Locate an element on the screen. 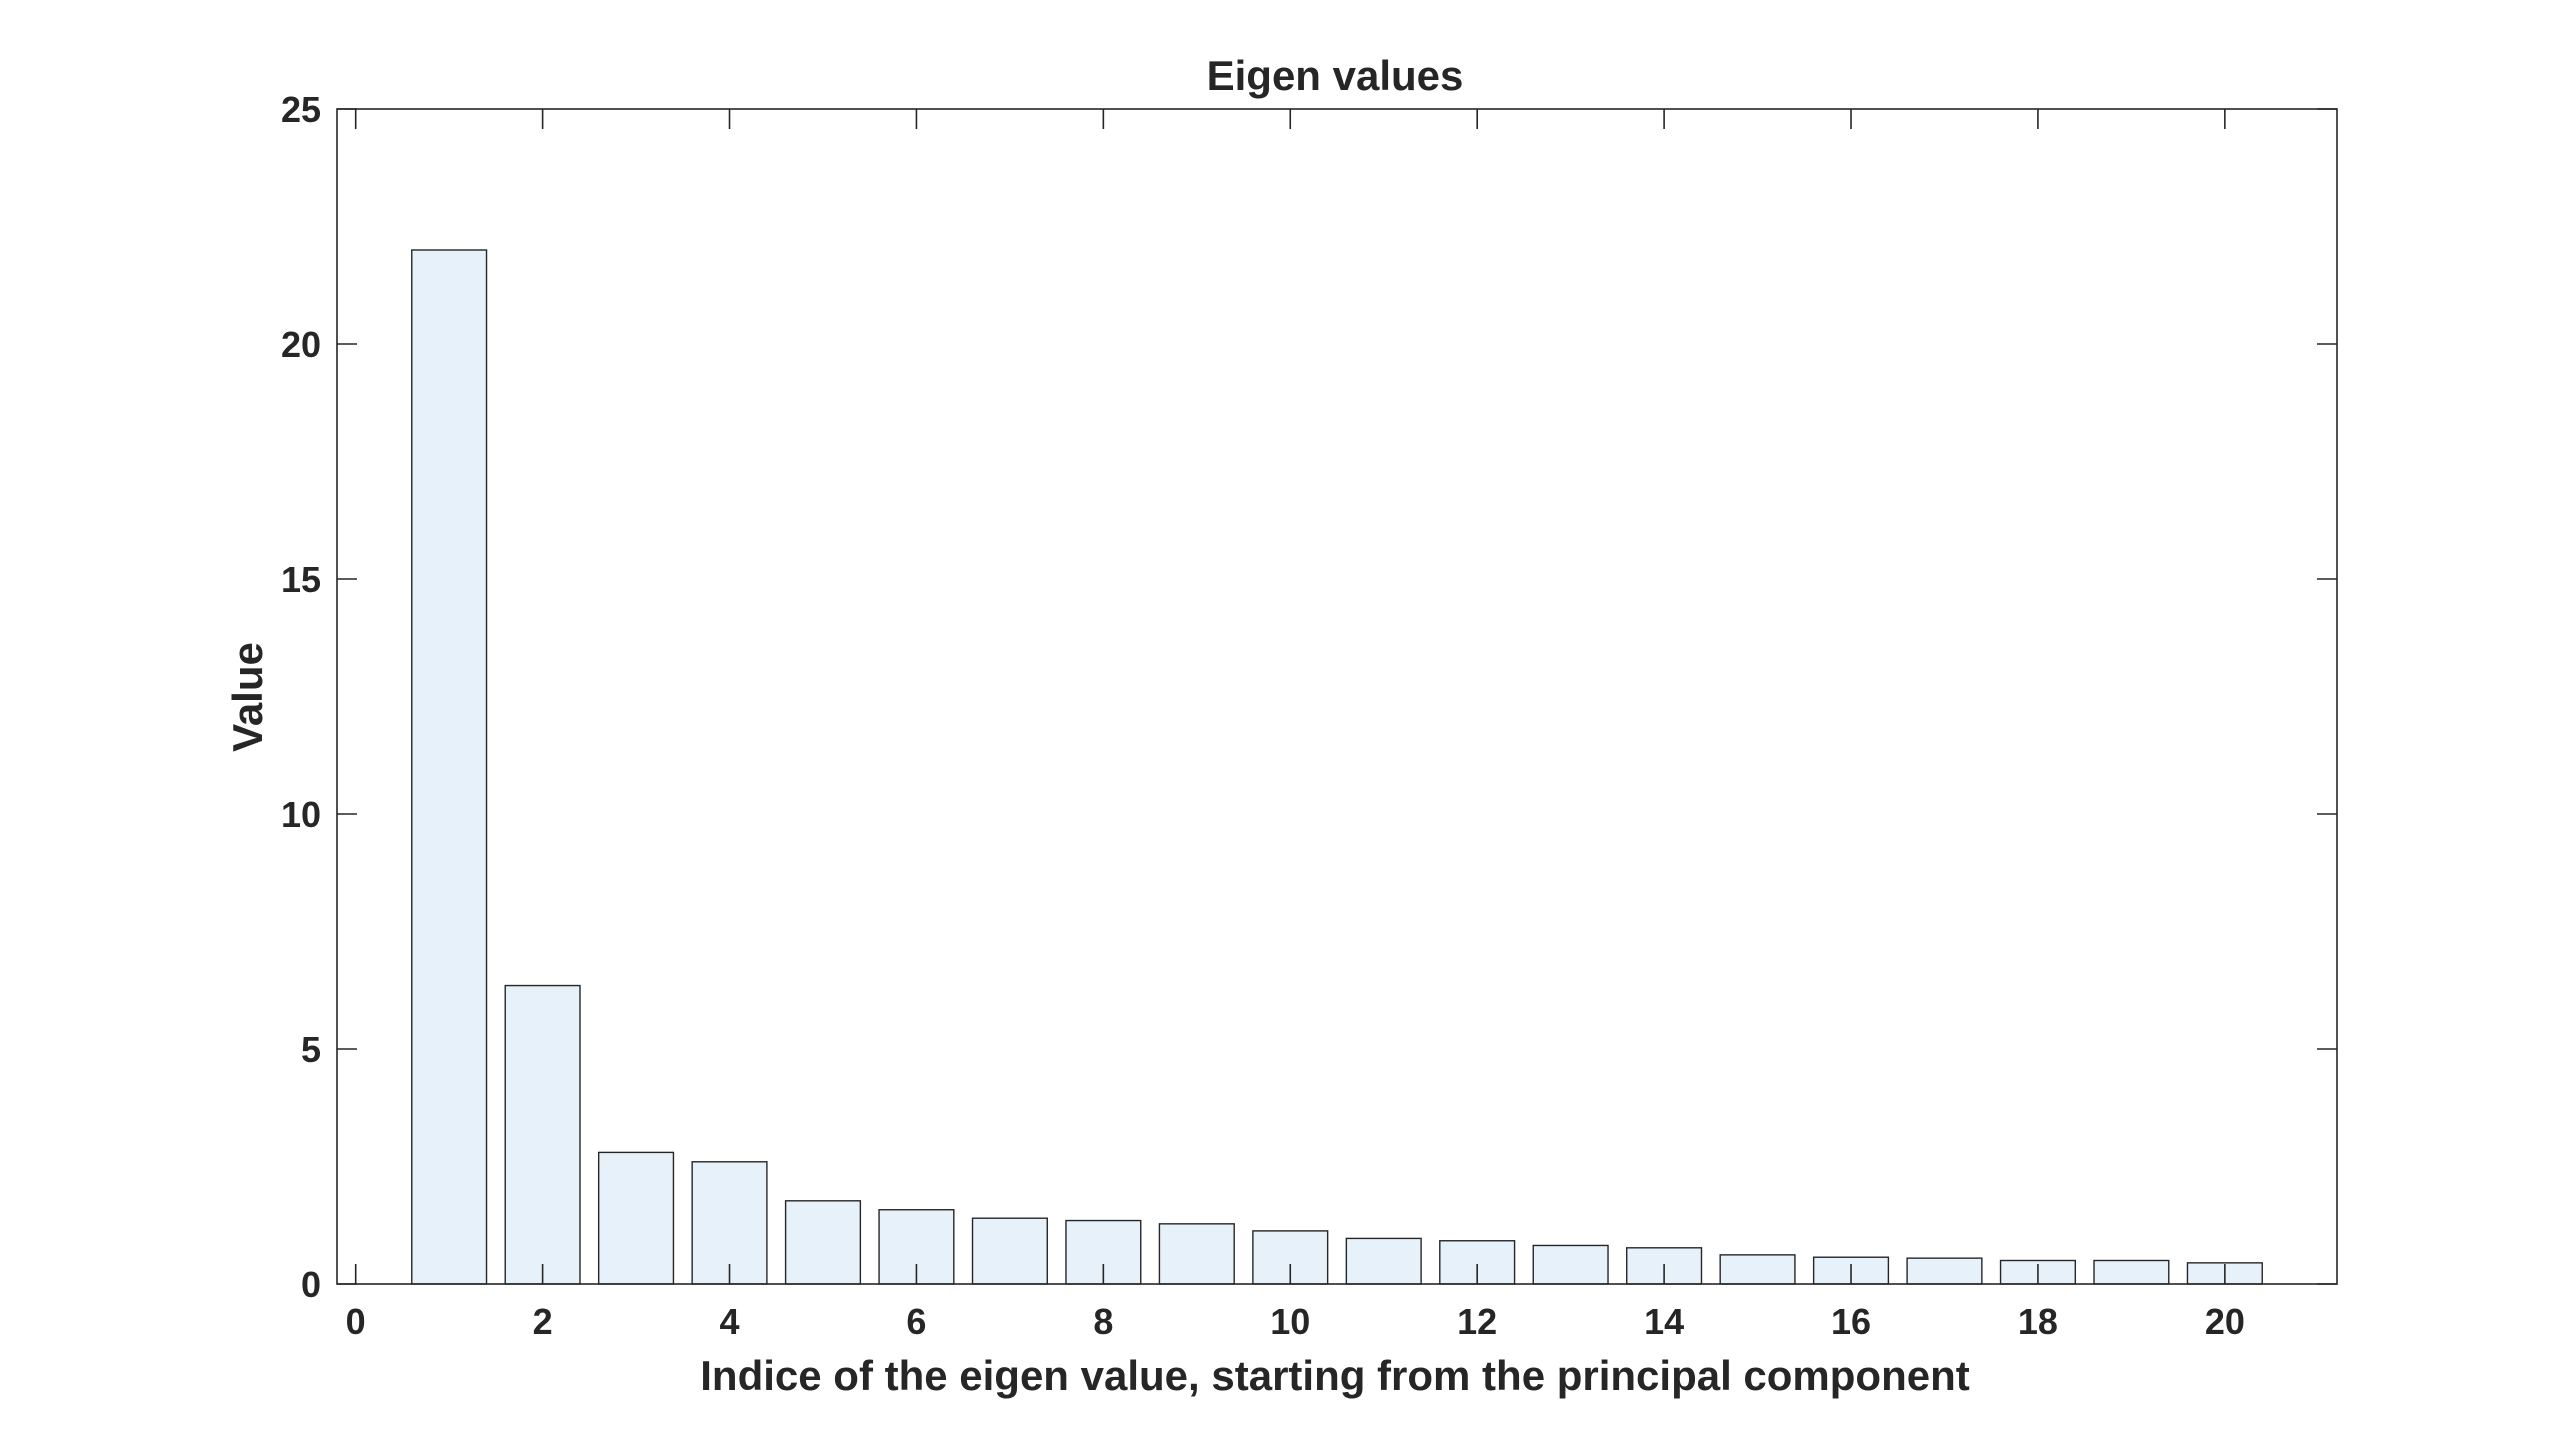 This screenshot has height=1431, width=2560. y-tick-label: 10 is located at coordinates (301, 814).